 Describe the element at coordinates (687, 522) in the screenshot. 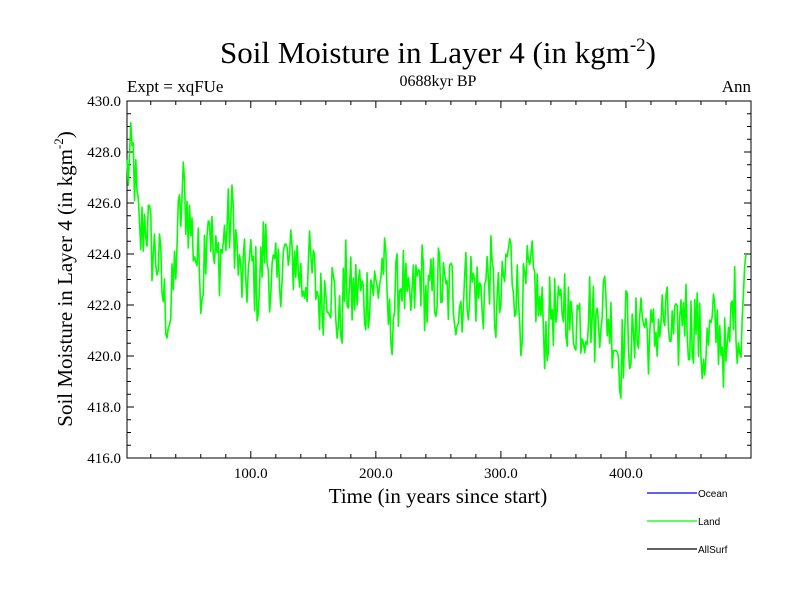

I see `legend: Ocean Land AllSurf` at that location.